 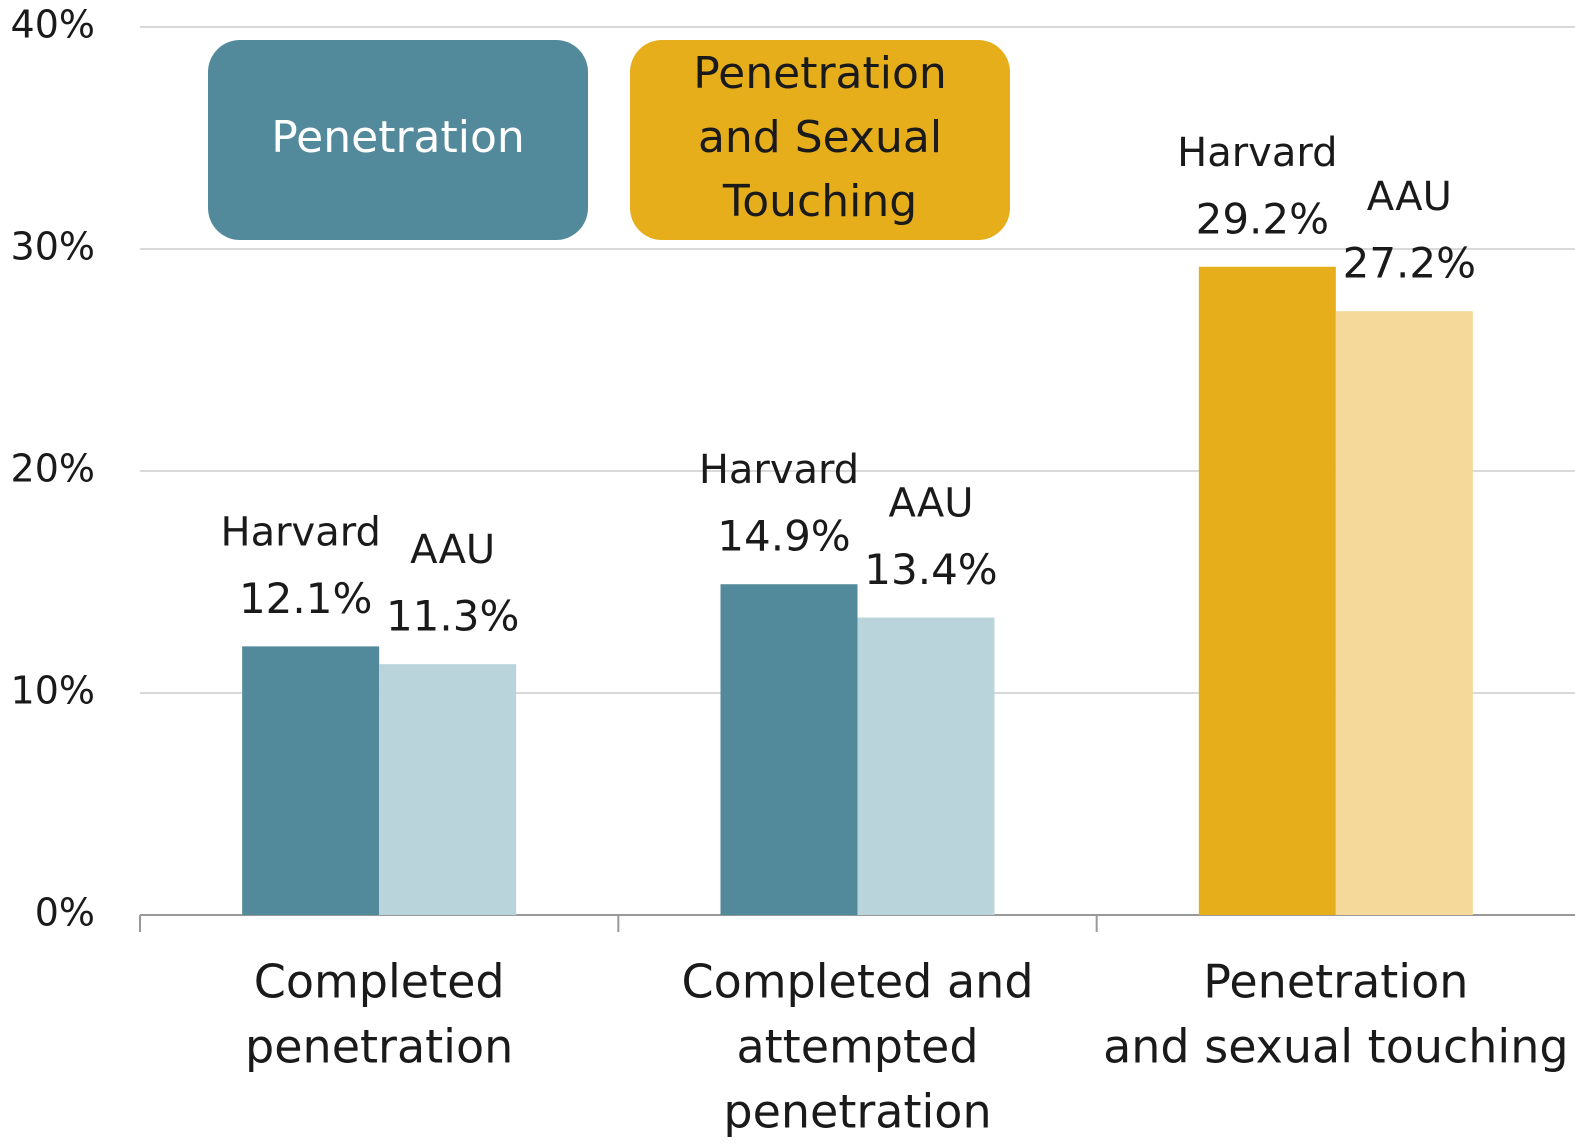 What do you see at coordinates (1409, 263) in the screenshot?
I see `value-label: 27.2%` at bounding box center [1409, 263].